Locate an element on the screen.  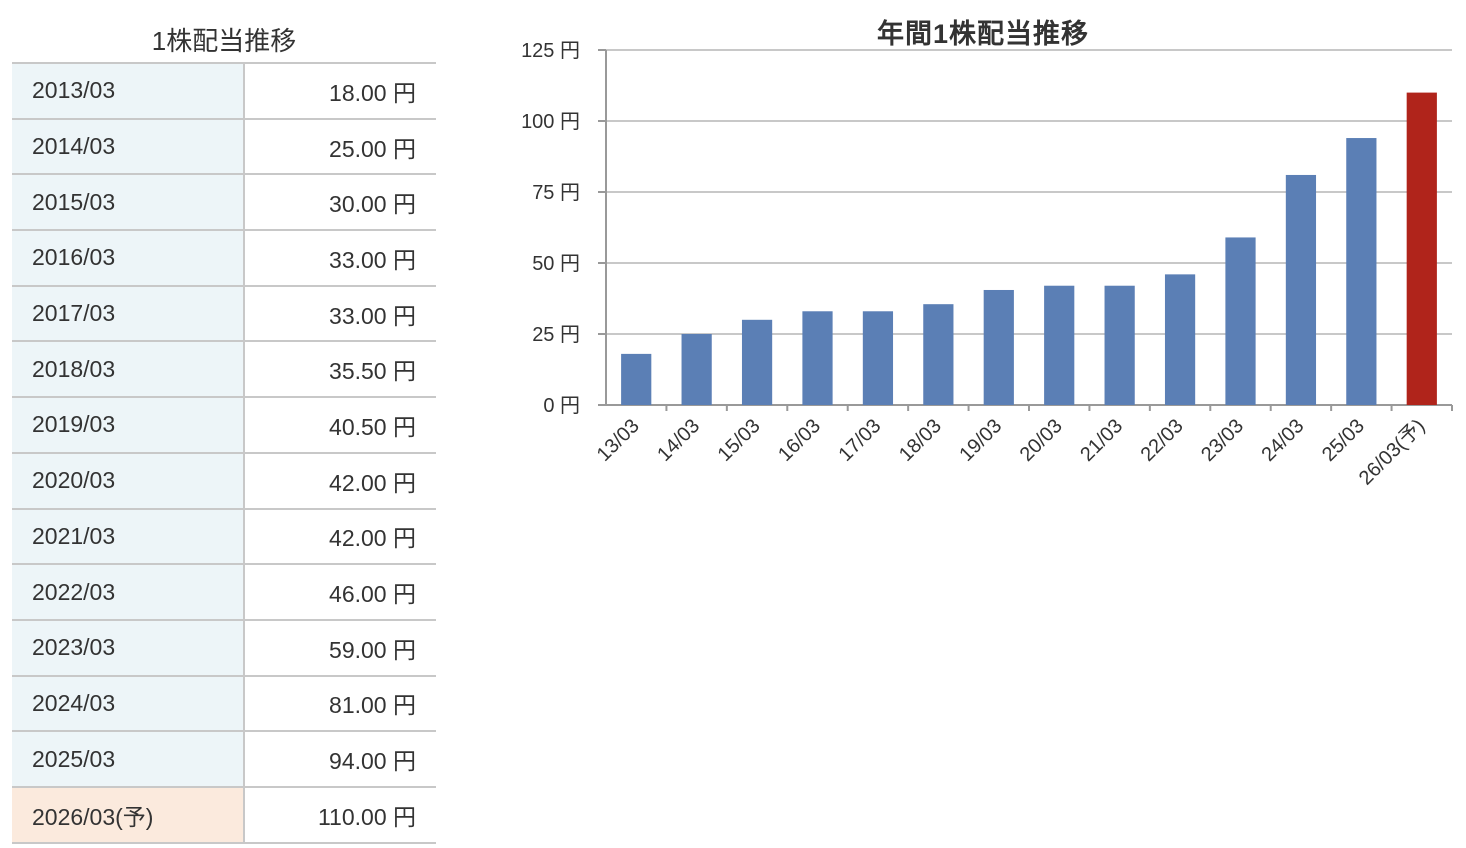
period-cell: 2024/03 is located at coordinates (128, 703).